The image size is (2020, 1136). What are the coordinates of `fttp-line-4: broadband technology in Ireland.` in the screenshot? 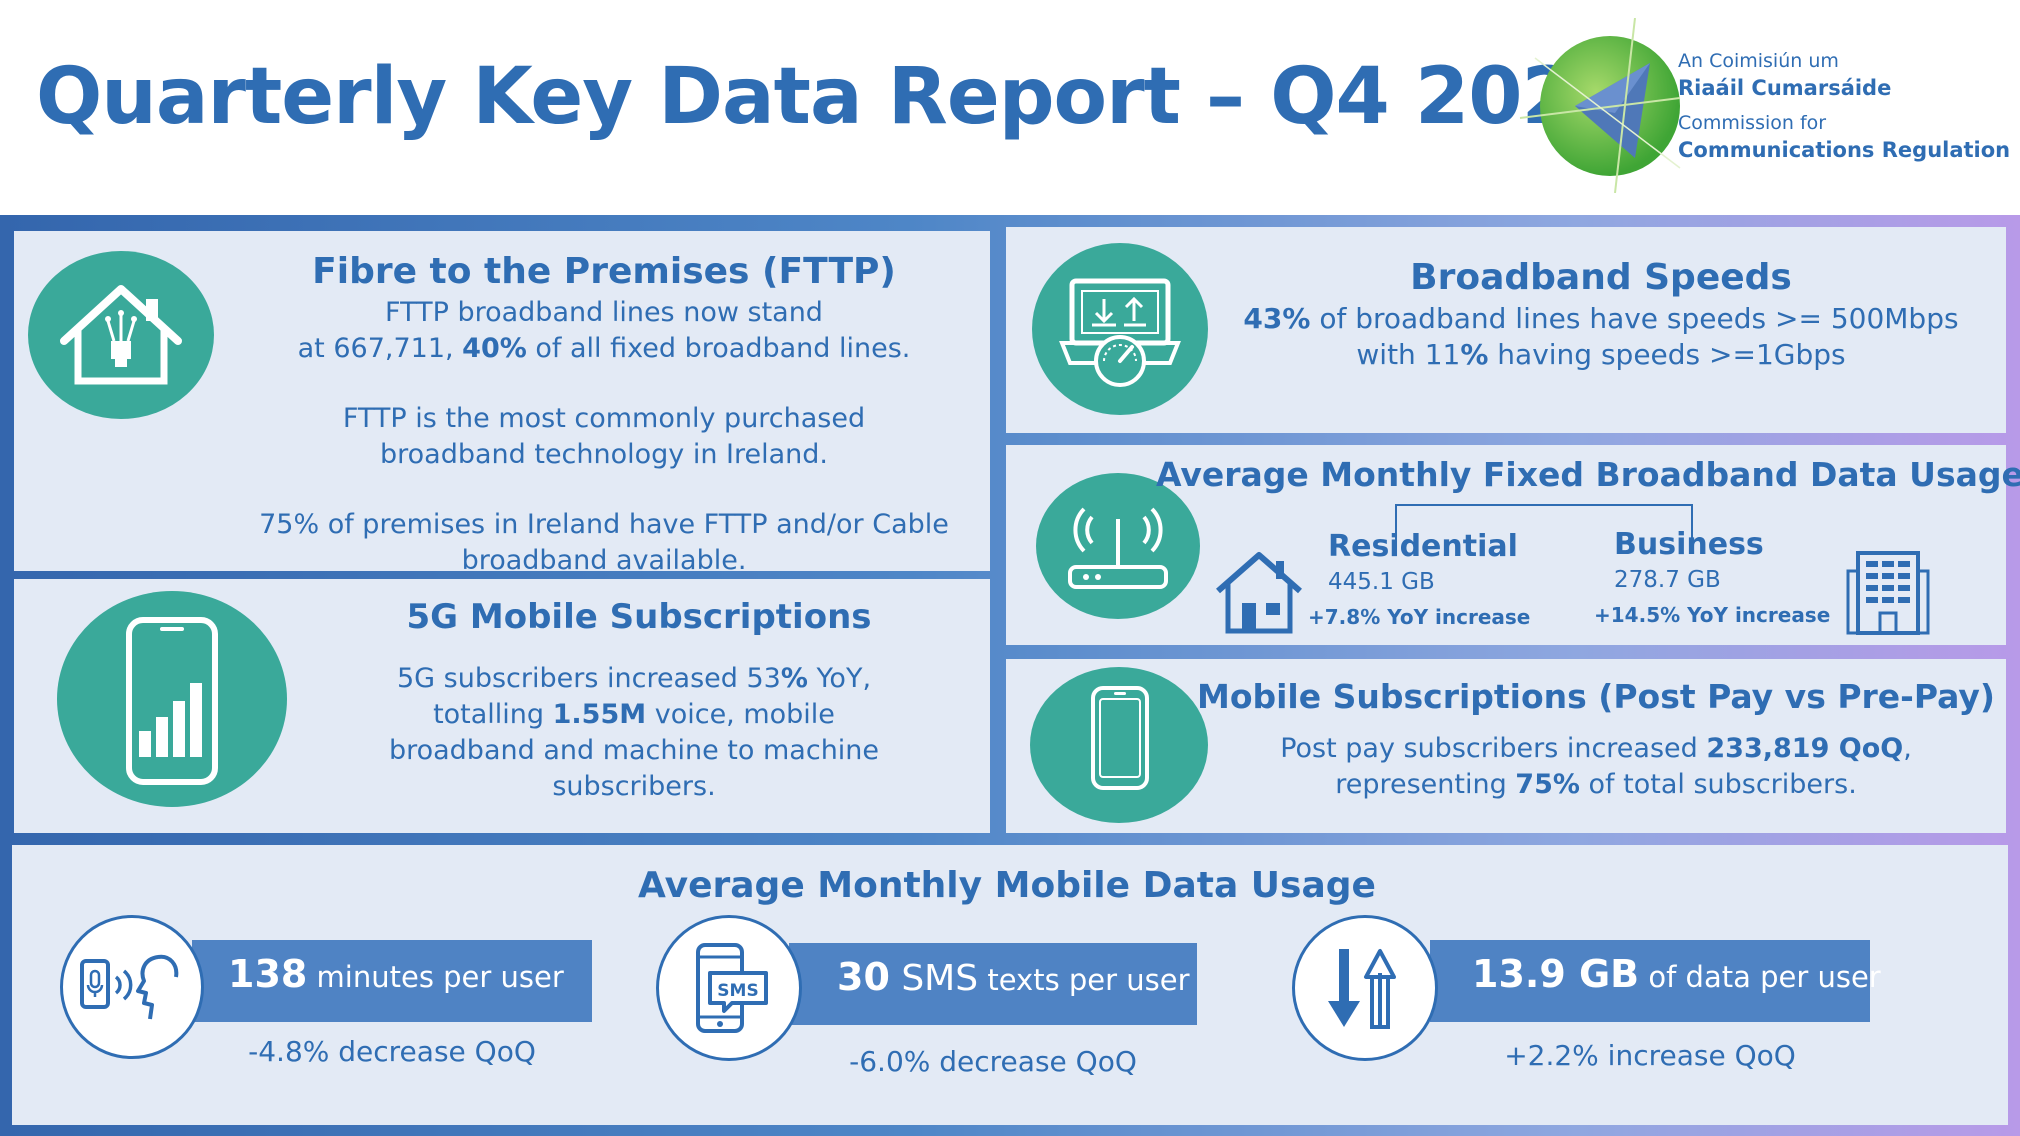 It's located at (604, 454).